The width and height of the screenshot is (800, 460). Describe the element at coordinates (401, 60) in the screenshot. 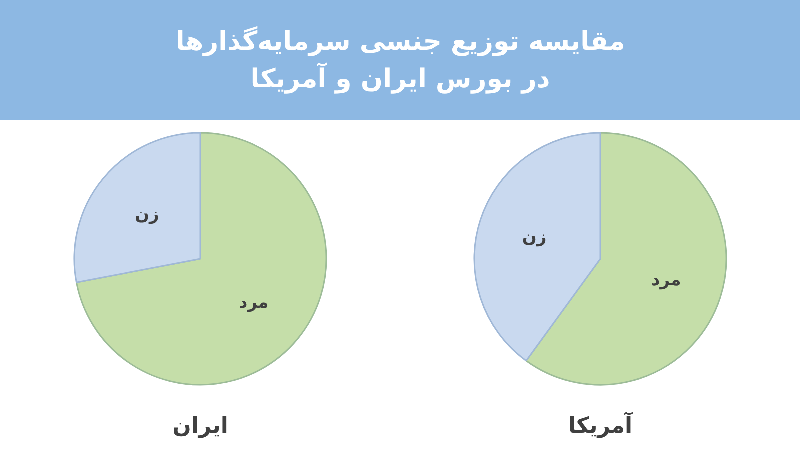

I see `text: مقایسه توزیع جنسی سرمایه‌گذارها در بورس ایران و آمریکا` at that location.